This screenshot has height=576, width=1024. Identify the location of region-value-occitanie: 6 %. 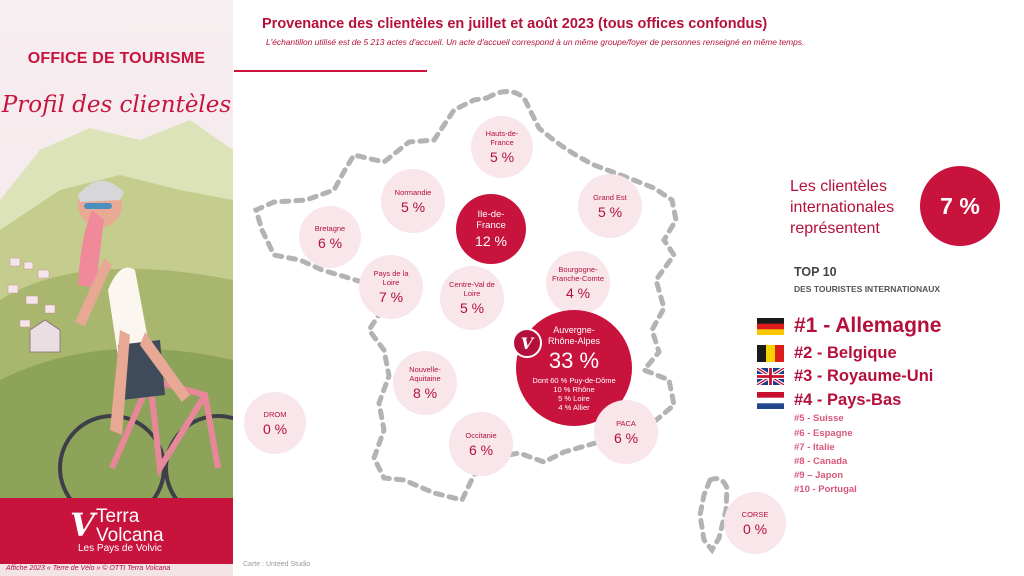
(481, 449).